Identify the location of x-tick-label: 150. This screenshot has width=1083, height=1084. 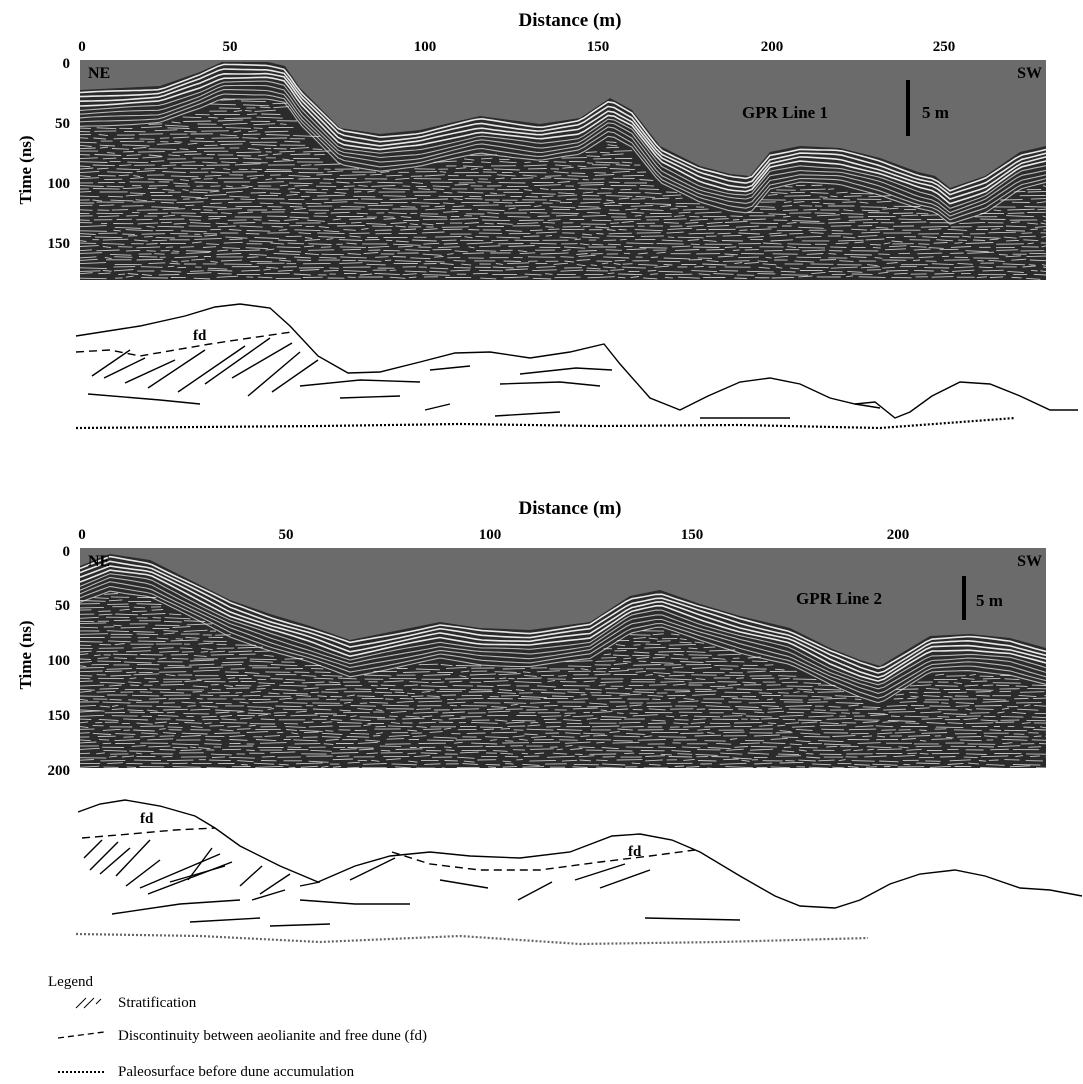
(598, 47).